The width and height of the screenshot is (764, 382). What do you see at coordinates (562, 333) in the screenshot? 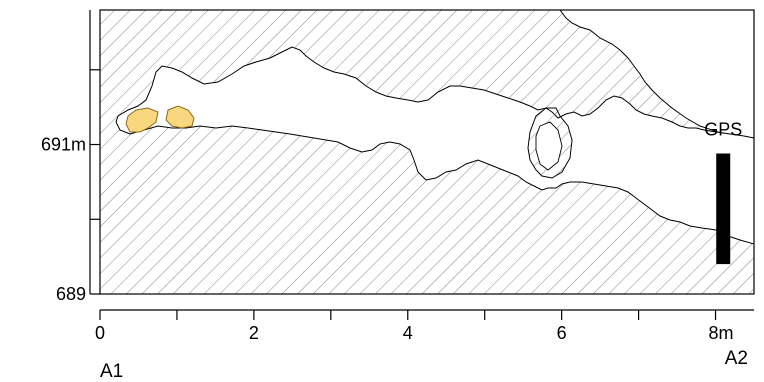
I see `x-tick-label: 6` at bounding box center [562, 333].